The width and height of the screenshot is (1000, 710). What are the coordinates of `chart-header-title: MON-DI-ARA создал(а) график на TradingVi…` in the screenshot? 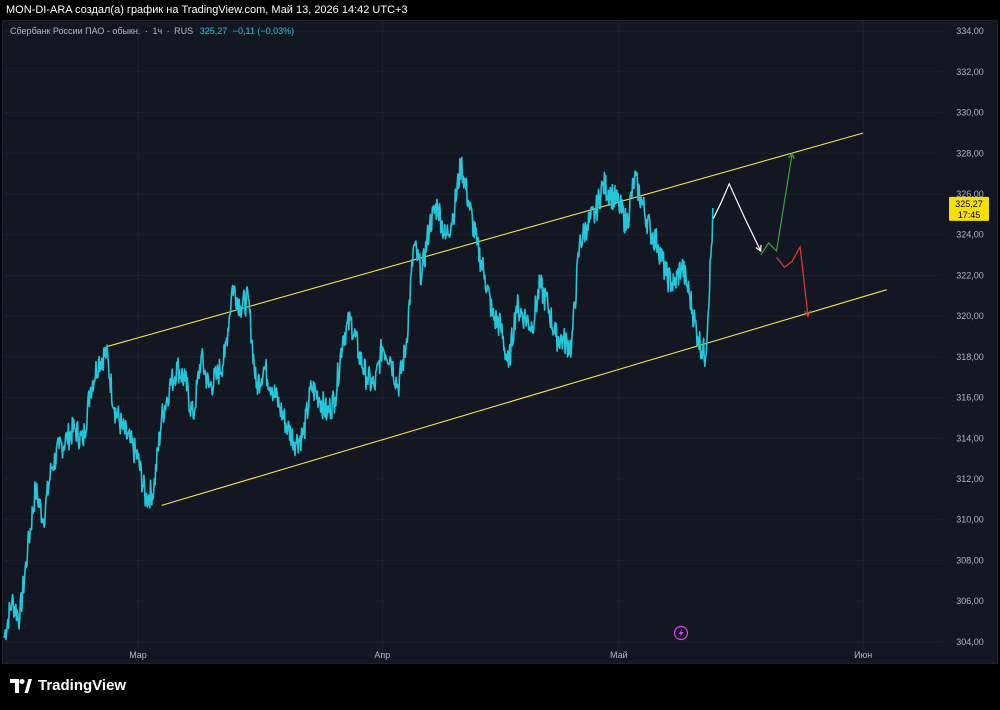 It's located at (207, 10).